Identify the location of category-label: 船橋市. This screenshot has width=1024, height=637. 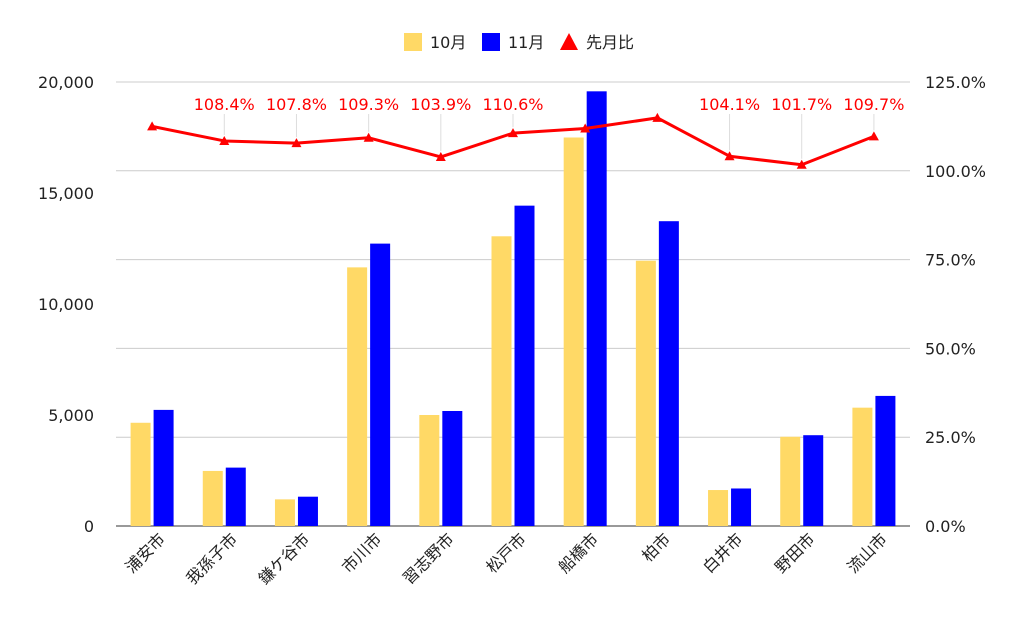
(578, 552).